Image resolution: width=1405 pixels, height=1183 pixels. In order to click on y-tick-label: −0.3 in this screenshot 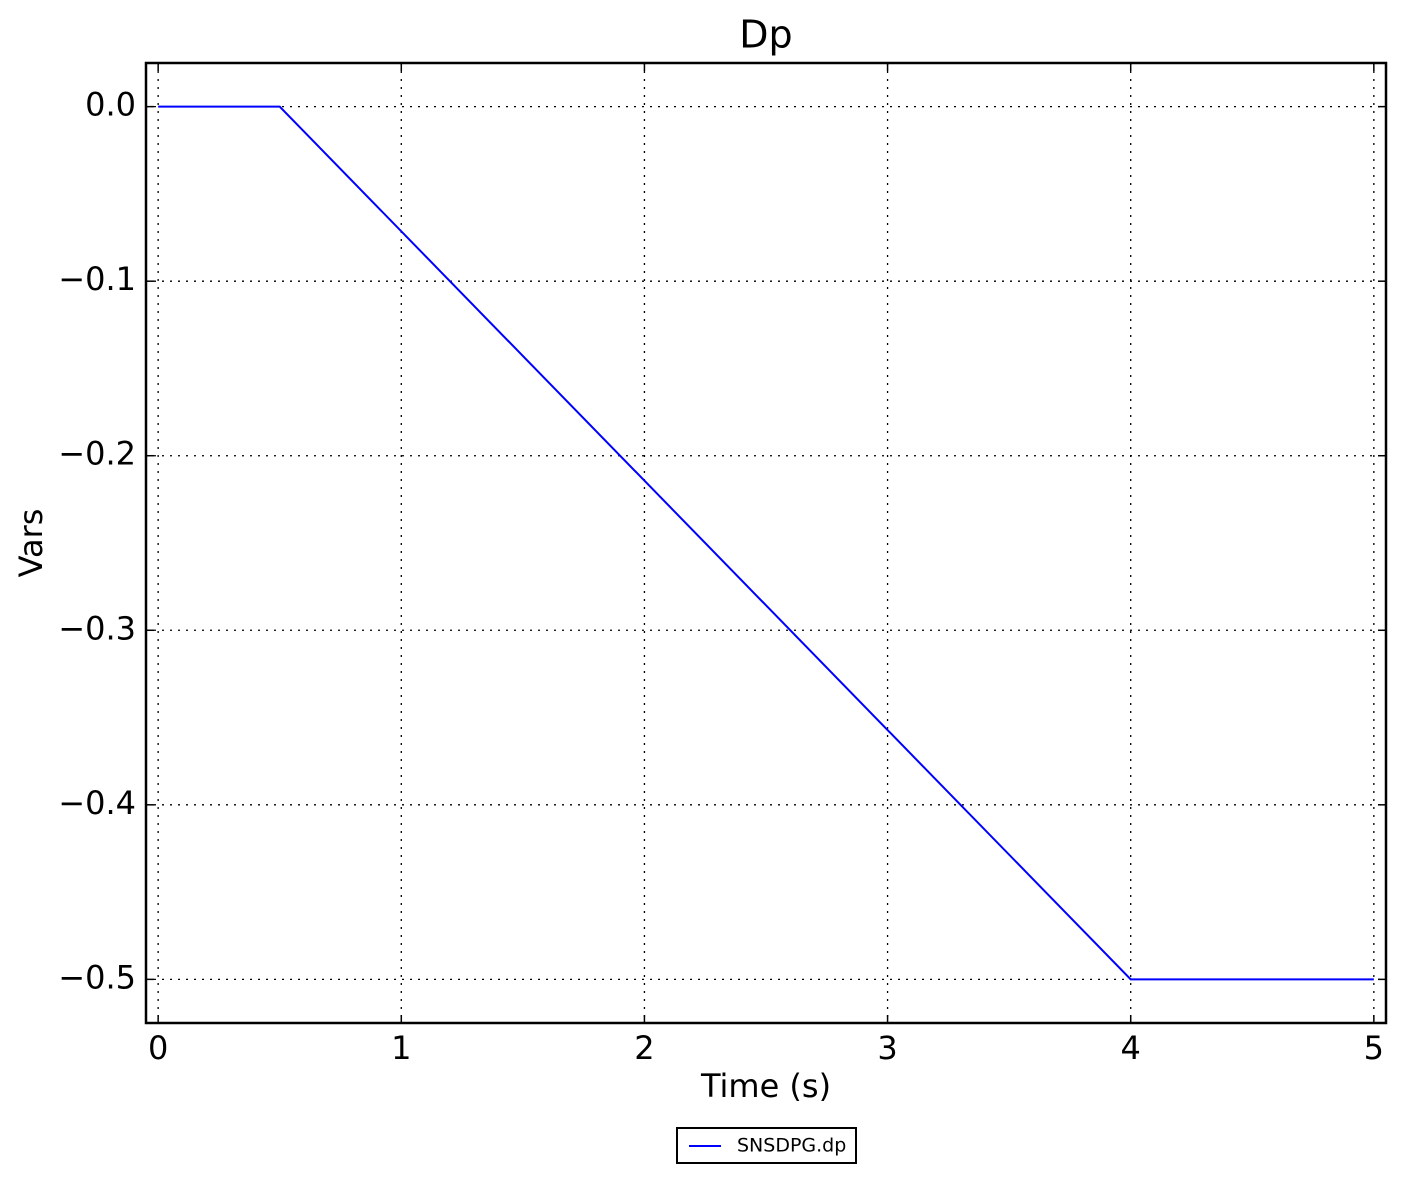, I will do `click(97, 628)`.